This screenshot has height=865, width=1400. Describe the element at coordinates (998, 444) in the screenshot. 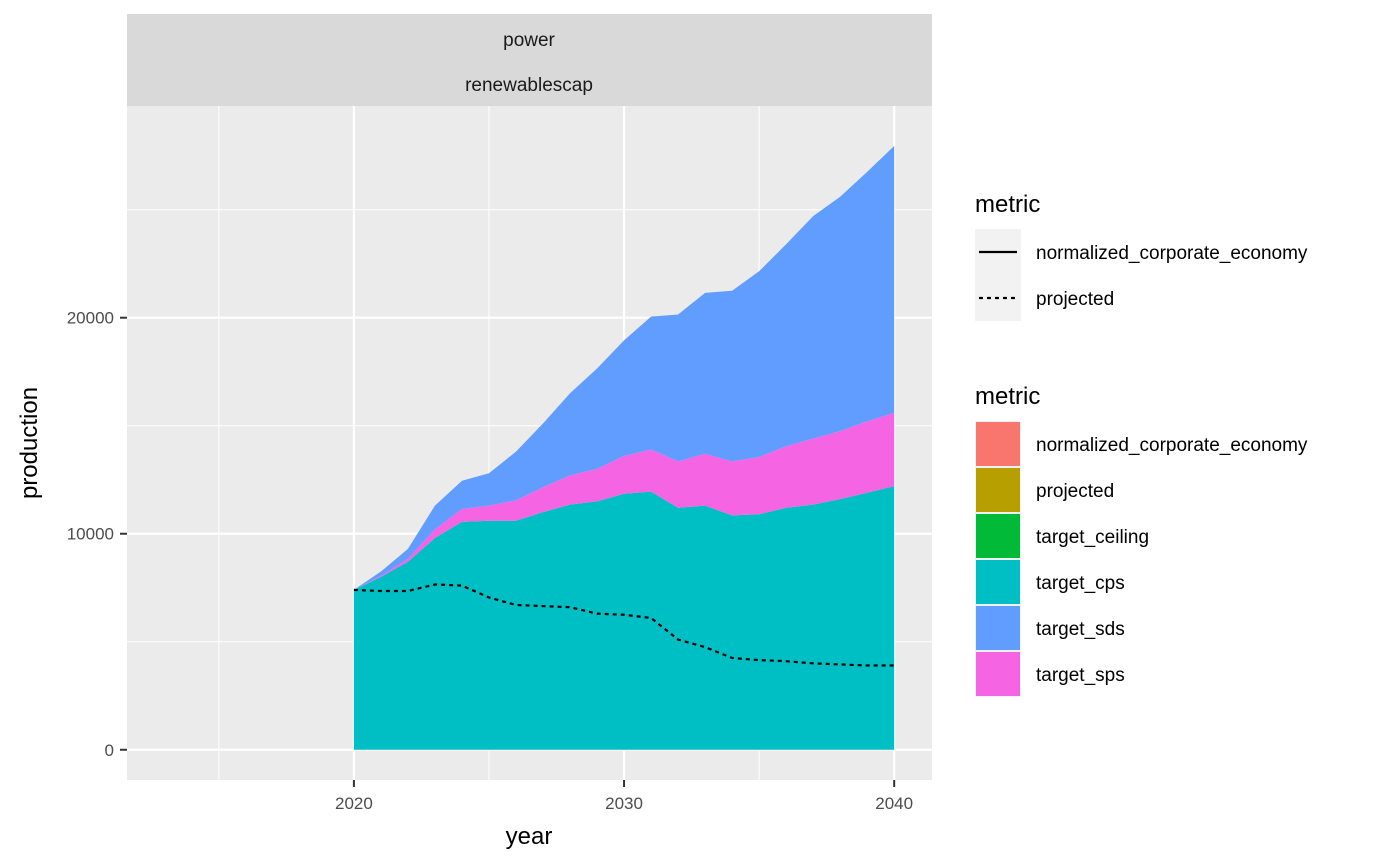

I see `legend-key-fill-normalized-corporate-economy` at that location.